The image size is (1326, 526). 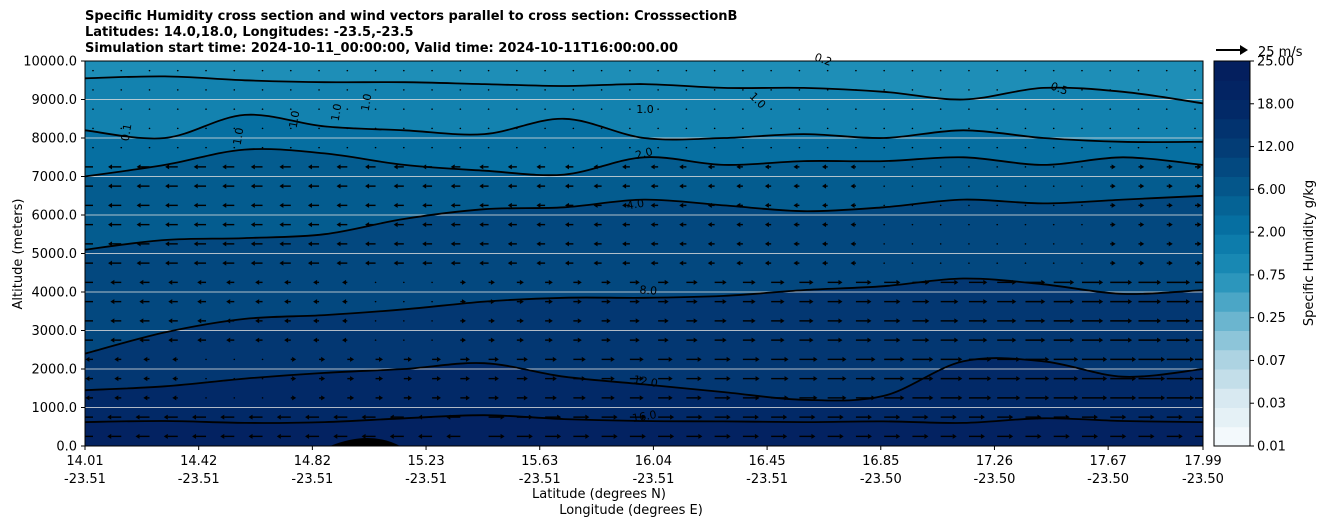 What do you see at coordinates (1271, 404) in the screenshot?
I see `colorbar-tick-label: 0.03` at bounding box center [1271, 404].